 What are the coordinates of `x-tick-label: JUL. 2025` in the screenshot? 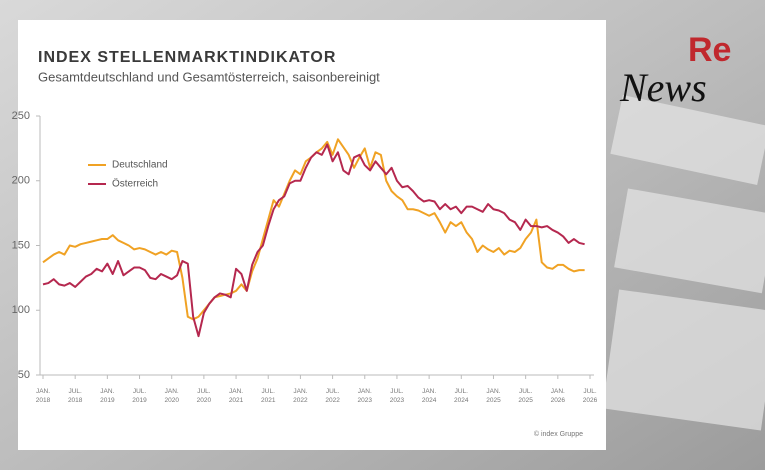 It's located at (525, 396).